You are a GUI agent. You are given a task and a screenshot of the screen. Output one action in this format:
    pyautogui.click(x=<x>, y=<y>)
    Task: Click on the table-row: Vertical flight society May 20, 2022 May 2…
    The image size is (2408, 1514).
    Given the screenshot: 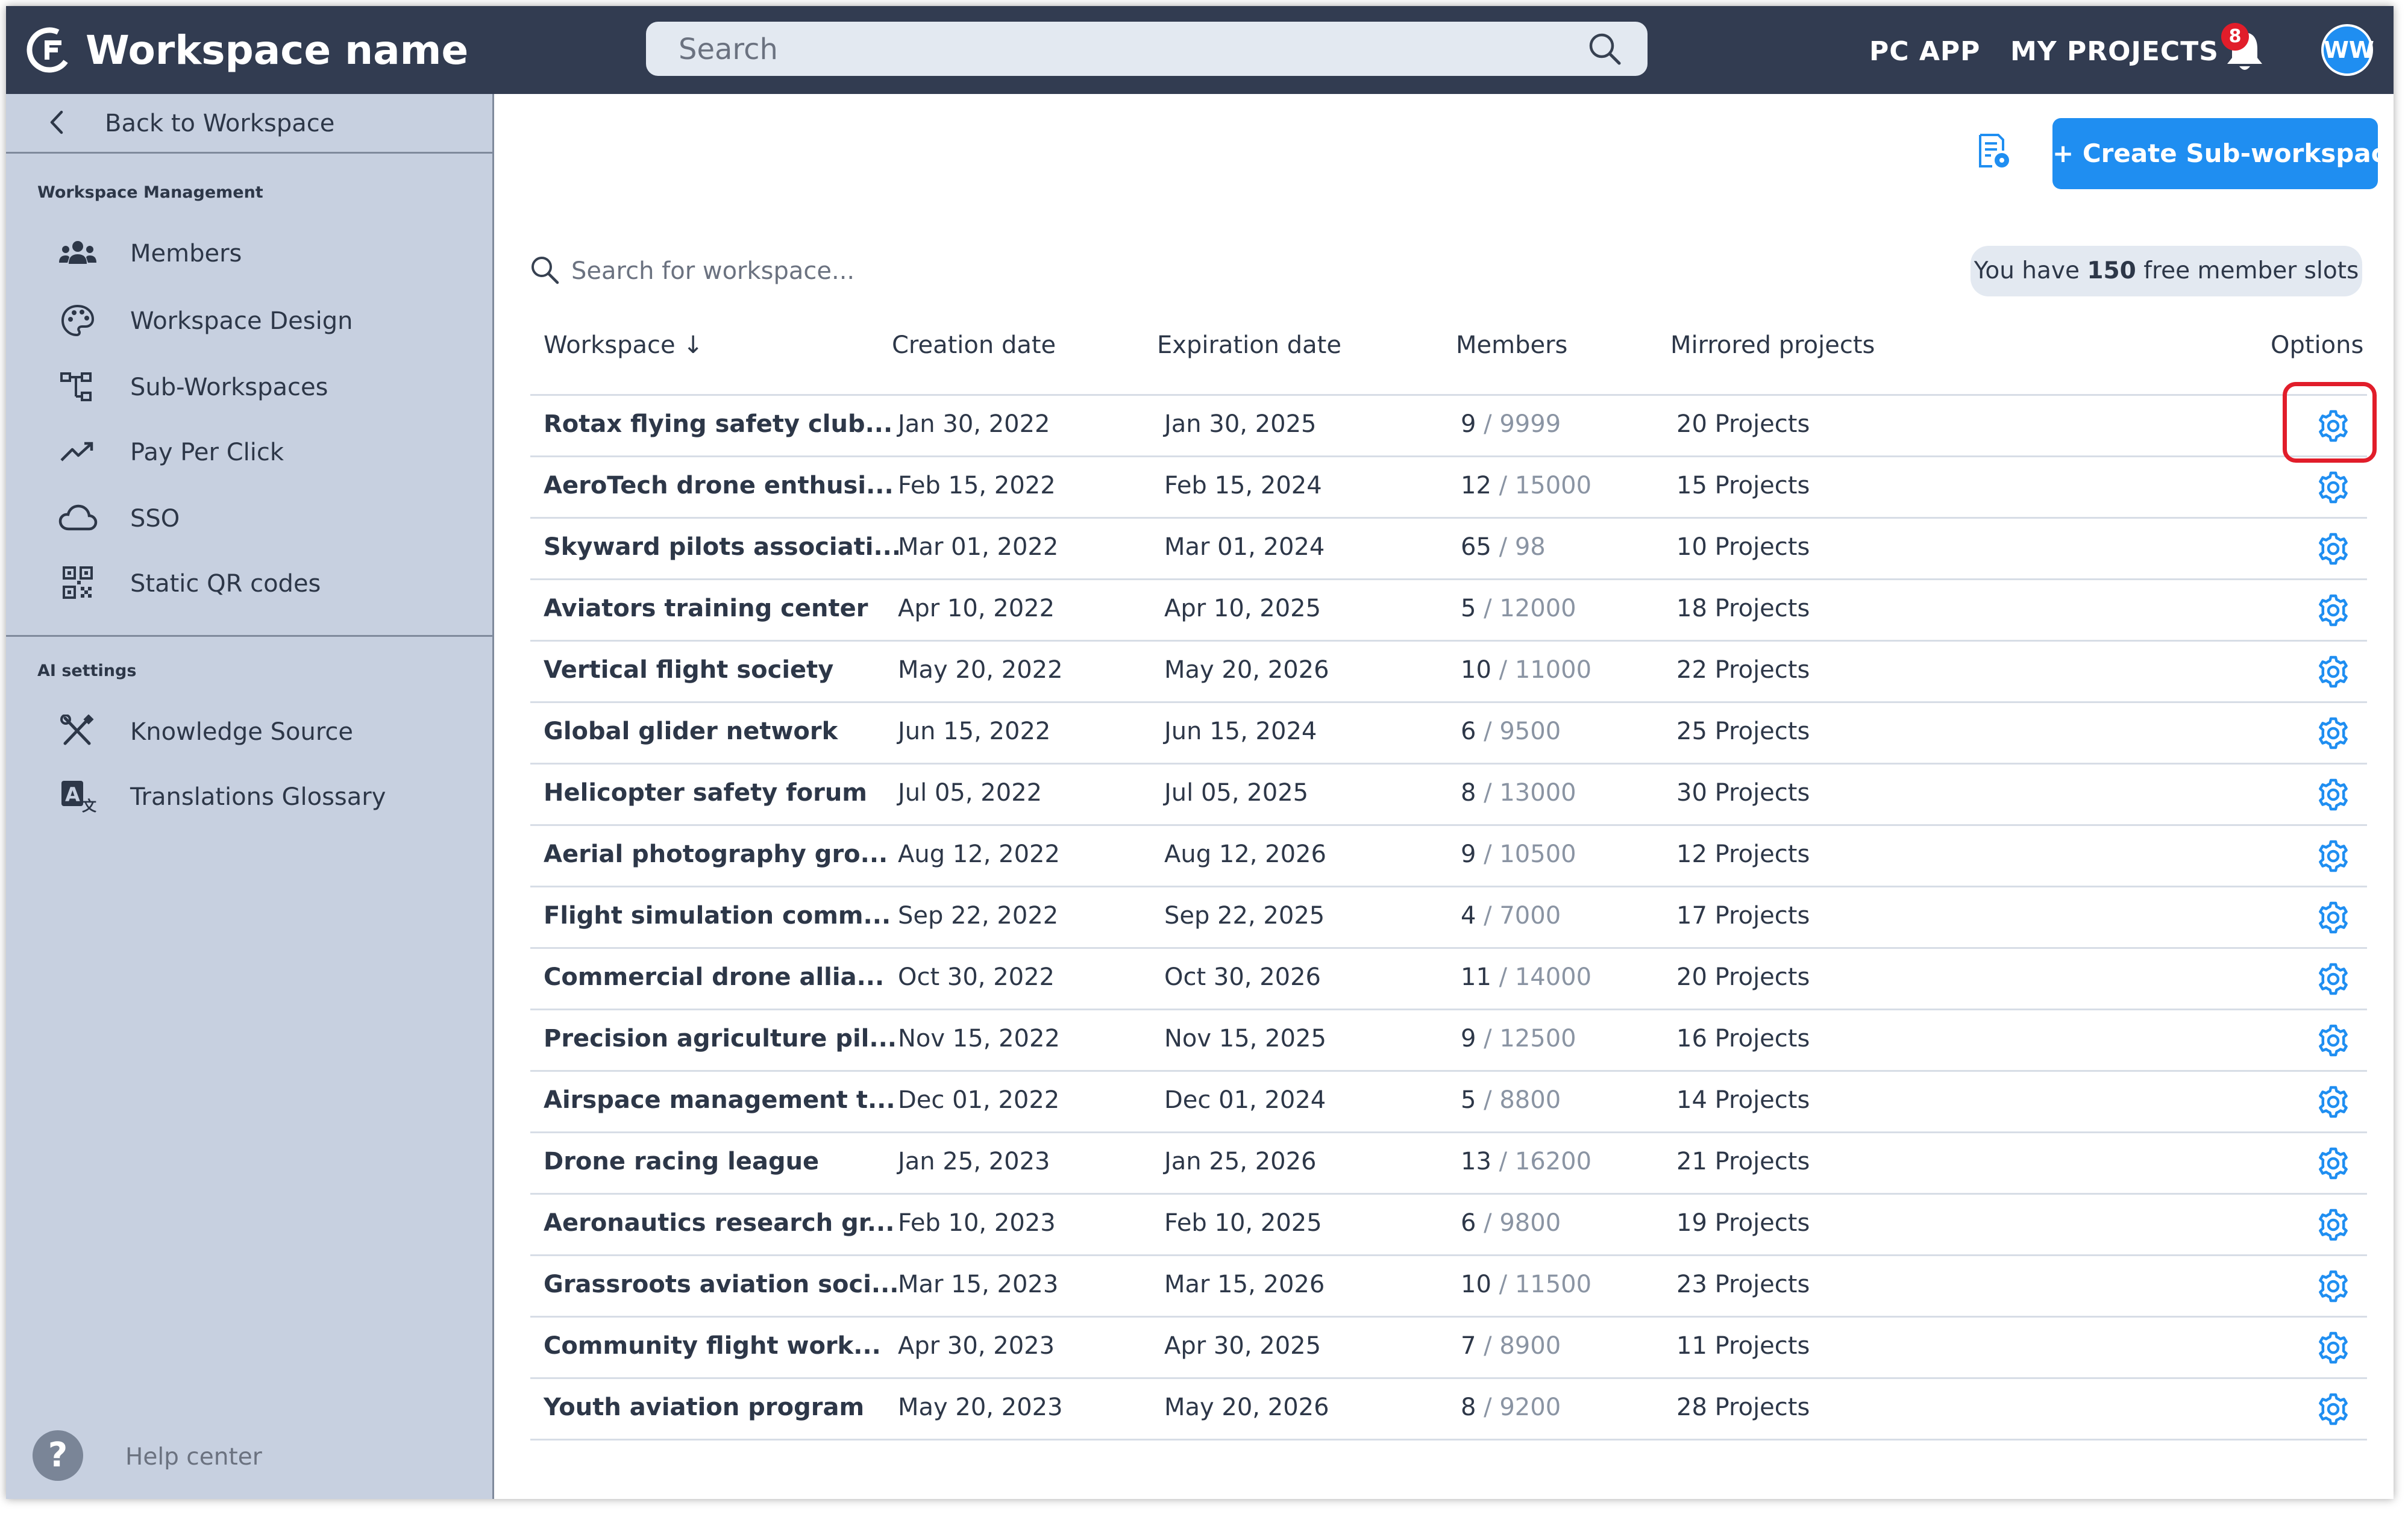 What is the action you would take?
    pyautogui.click(x=1448, y=671)
    